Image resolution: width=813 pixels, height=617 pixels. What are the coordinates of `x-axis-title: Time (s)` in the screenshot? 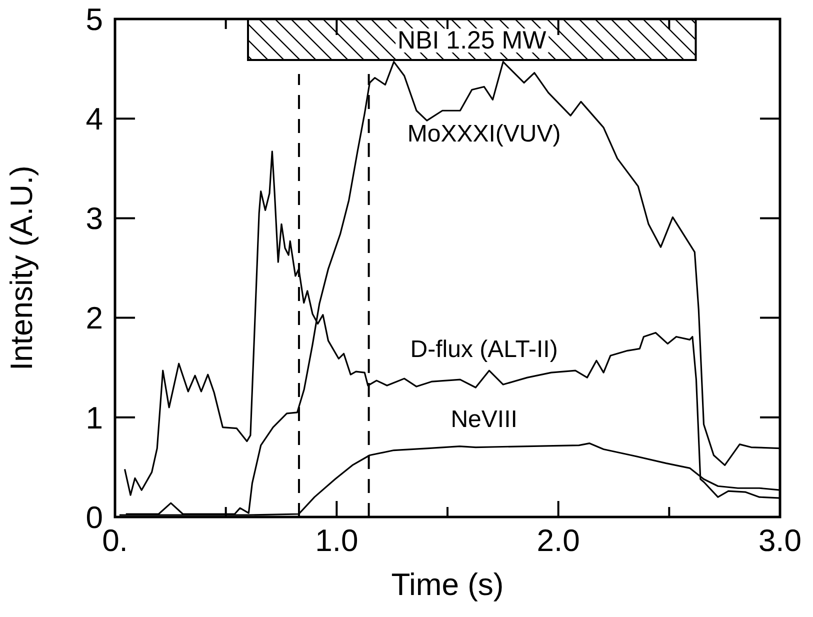 It's located at (447, 584).